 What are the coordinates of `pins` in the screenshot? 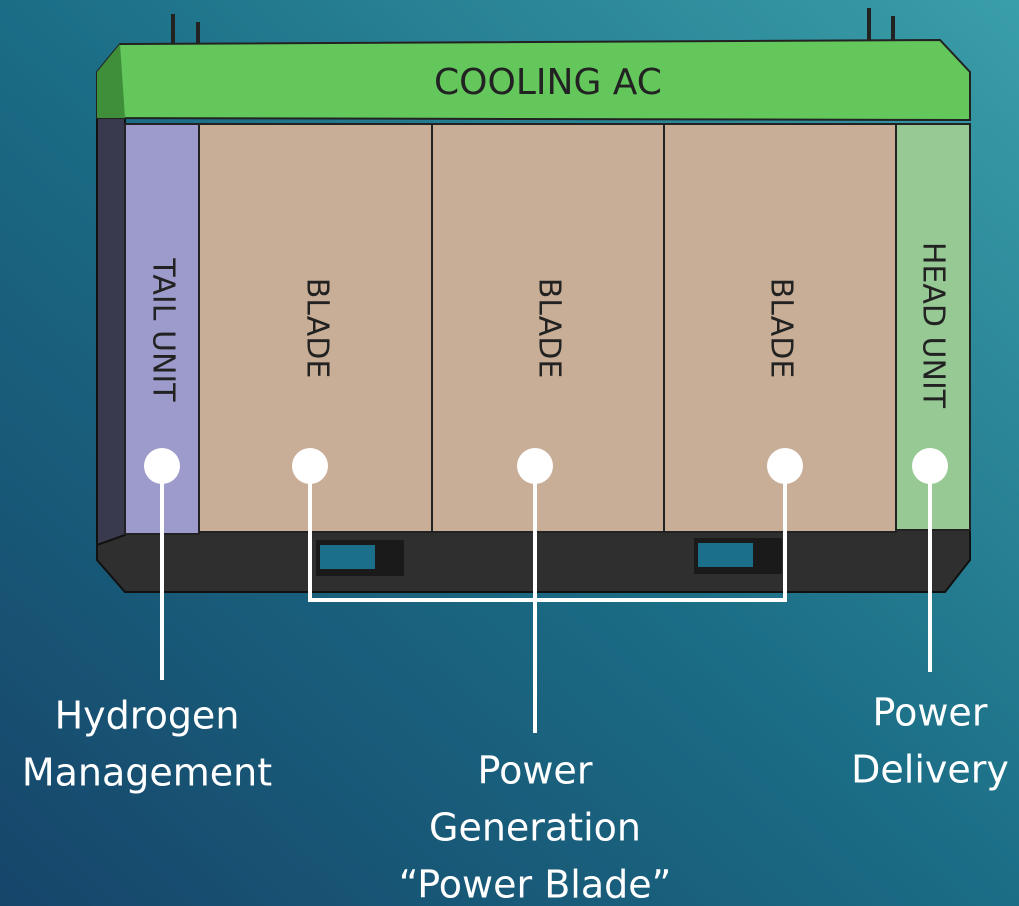 It's located at (533, 26).